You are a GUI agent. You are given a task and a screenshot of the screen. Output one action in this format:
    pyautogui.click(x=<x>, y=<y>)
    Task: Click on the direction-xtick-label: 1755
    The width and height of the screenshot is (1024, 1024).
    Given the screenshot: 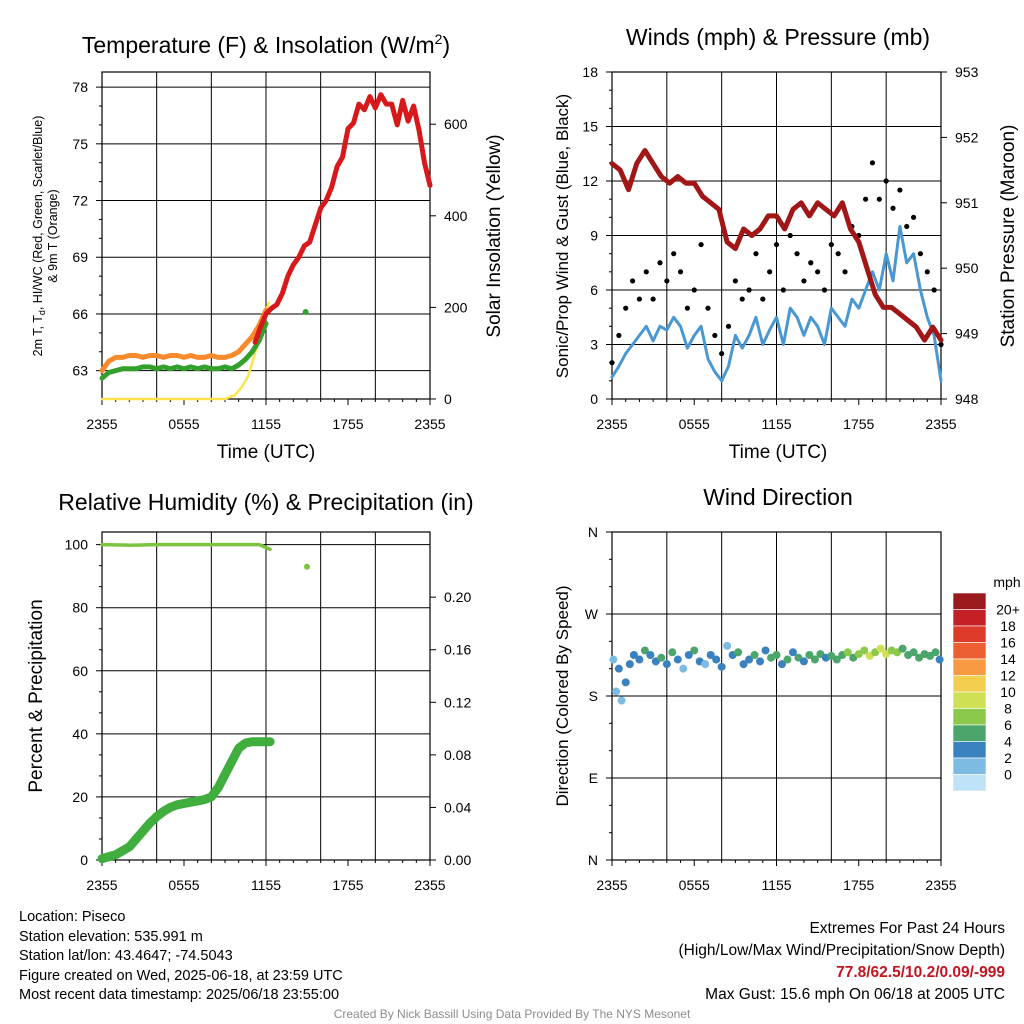 What is the action you would take?
    pyautogui.click(x=858, y=885)
    